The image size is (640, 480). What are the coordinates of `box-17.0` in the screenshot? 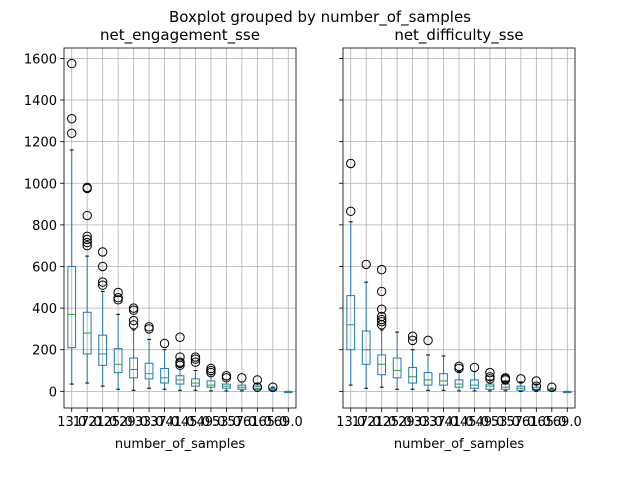 It's located at (87, 283).